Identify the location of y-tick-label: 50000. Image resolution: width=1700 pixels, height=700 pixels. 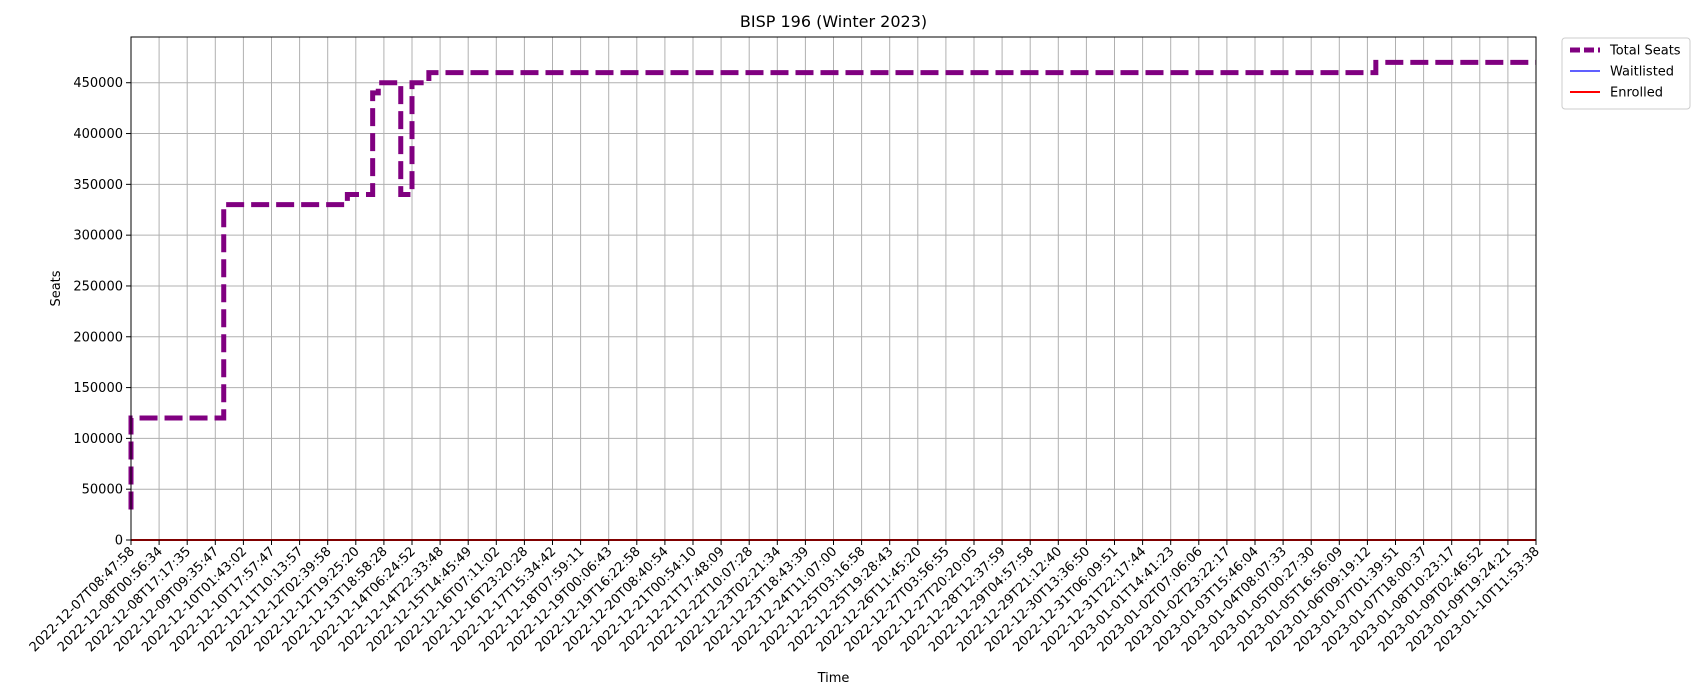
(102, 490).